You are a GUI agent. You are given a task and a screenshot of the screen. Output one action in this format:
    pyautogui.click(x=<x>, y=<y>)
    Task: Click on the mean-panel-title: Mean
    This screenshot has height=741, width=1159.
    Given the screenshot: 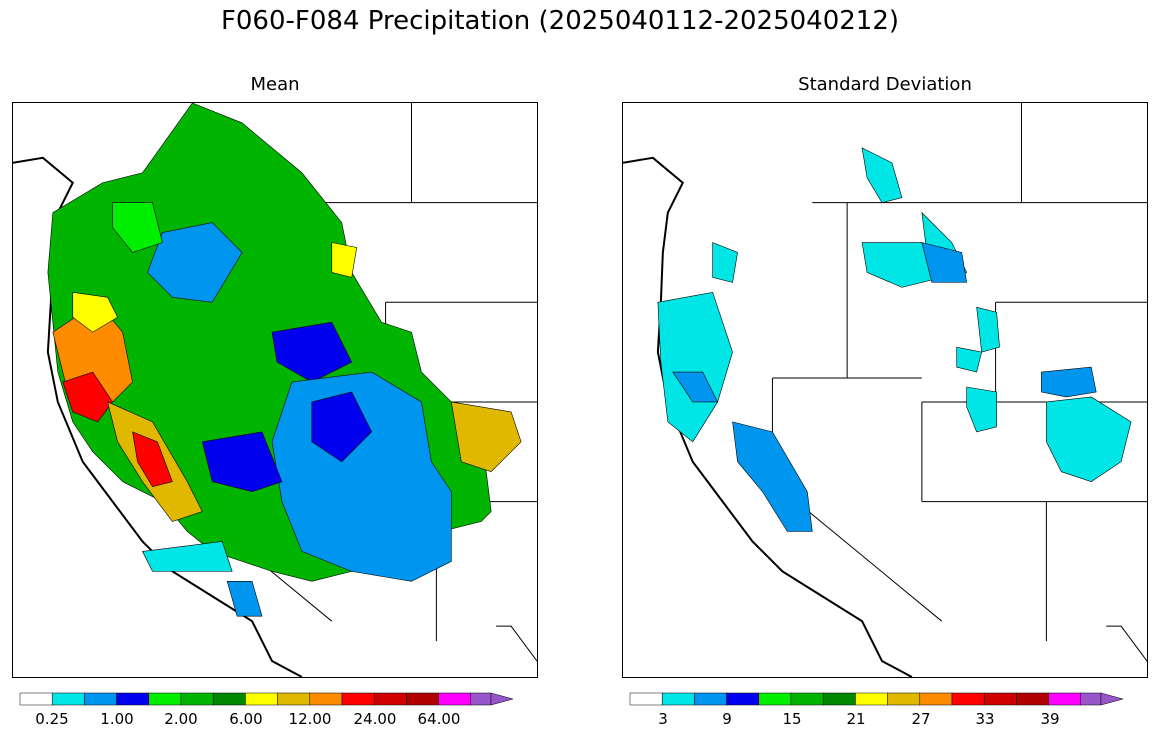 What is the action you would take?
    pyautogui.click(x=275, y=84)
    